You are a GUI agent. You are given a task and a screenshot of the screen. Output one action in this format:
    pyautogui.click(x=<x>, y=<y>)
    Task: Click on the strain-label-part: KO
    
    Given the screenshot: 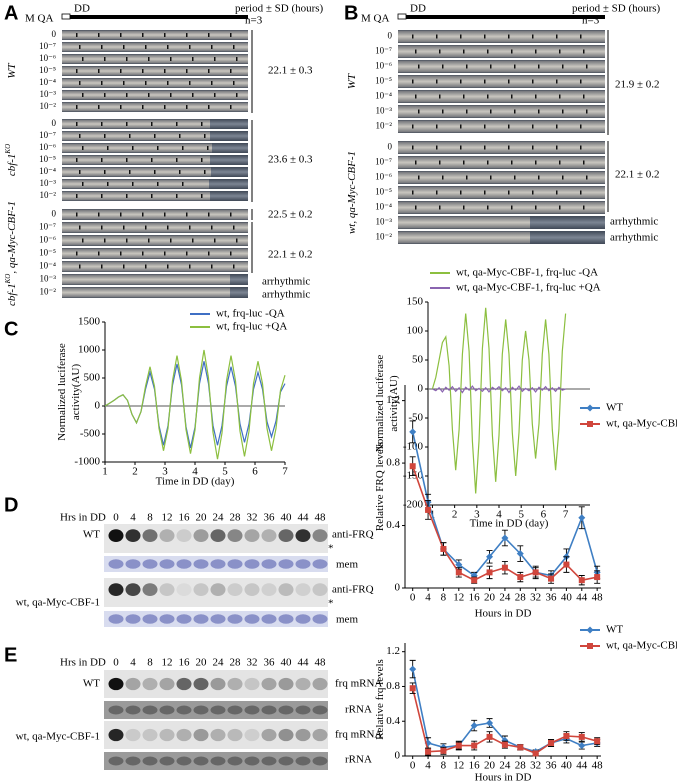 What is the action you would take?
    pyautogui.click(x=8, y=279)
    